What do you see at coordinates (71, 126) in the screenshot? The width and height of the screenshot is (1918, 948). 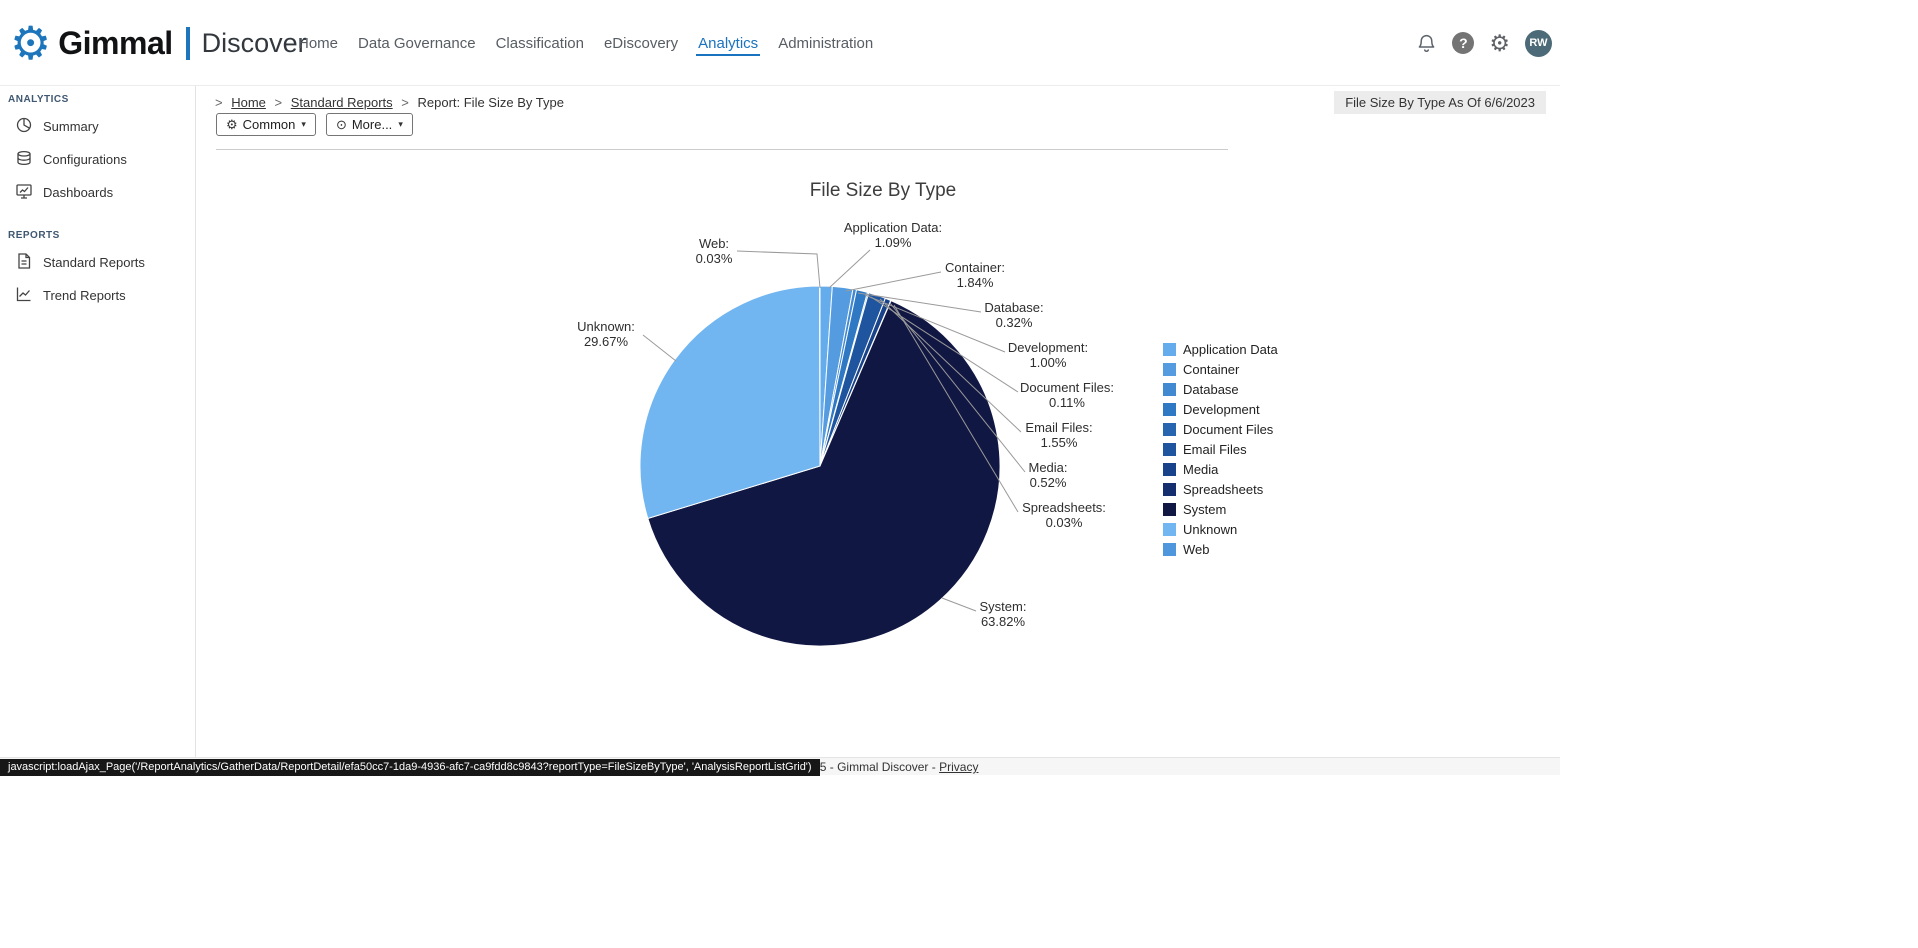 I see `sidebar-item-label: Summary` at bounding box center [71, 126].